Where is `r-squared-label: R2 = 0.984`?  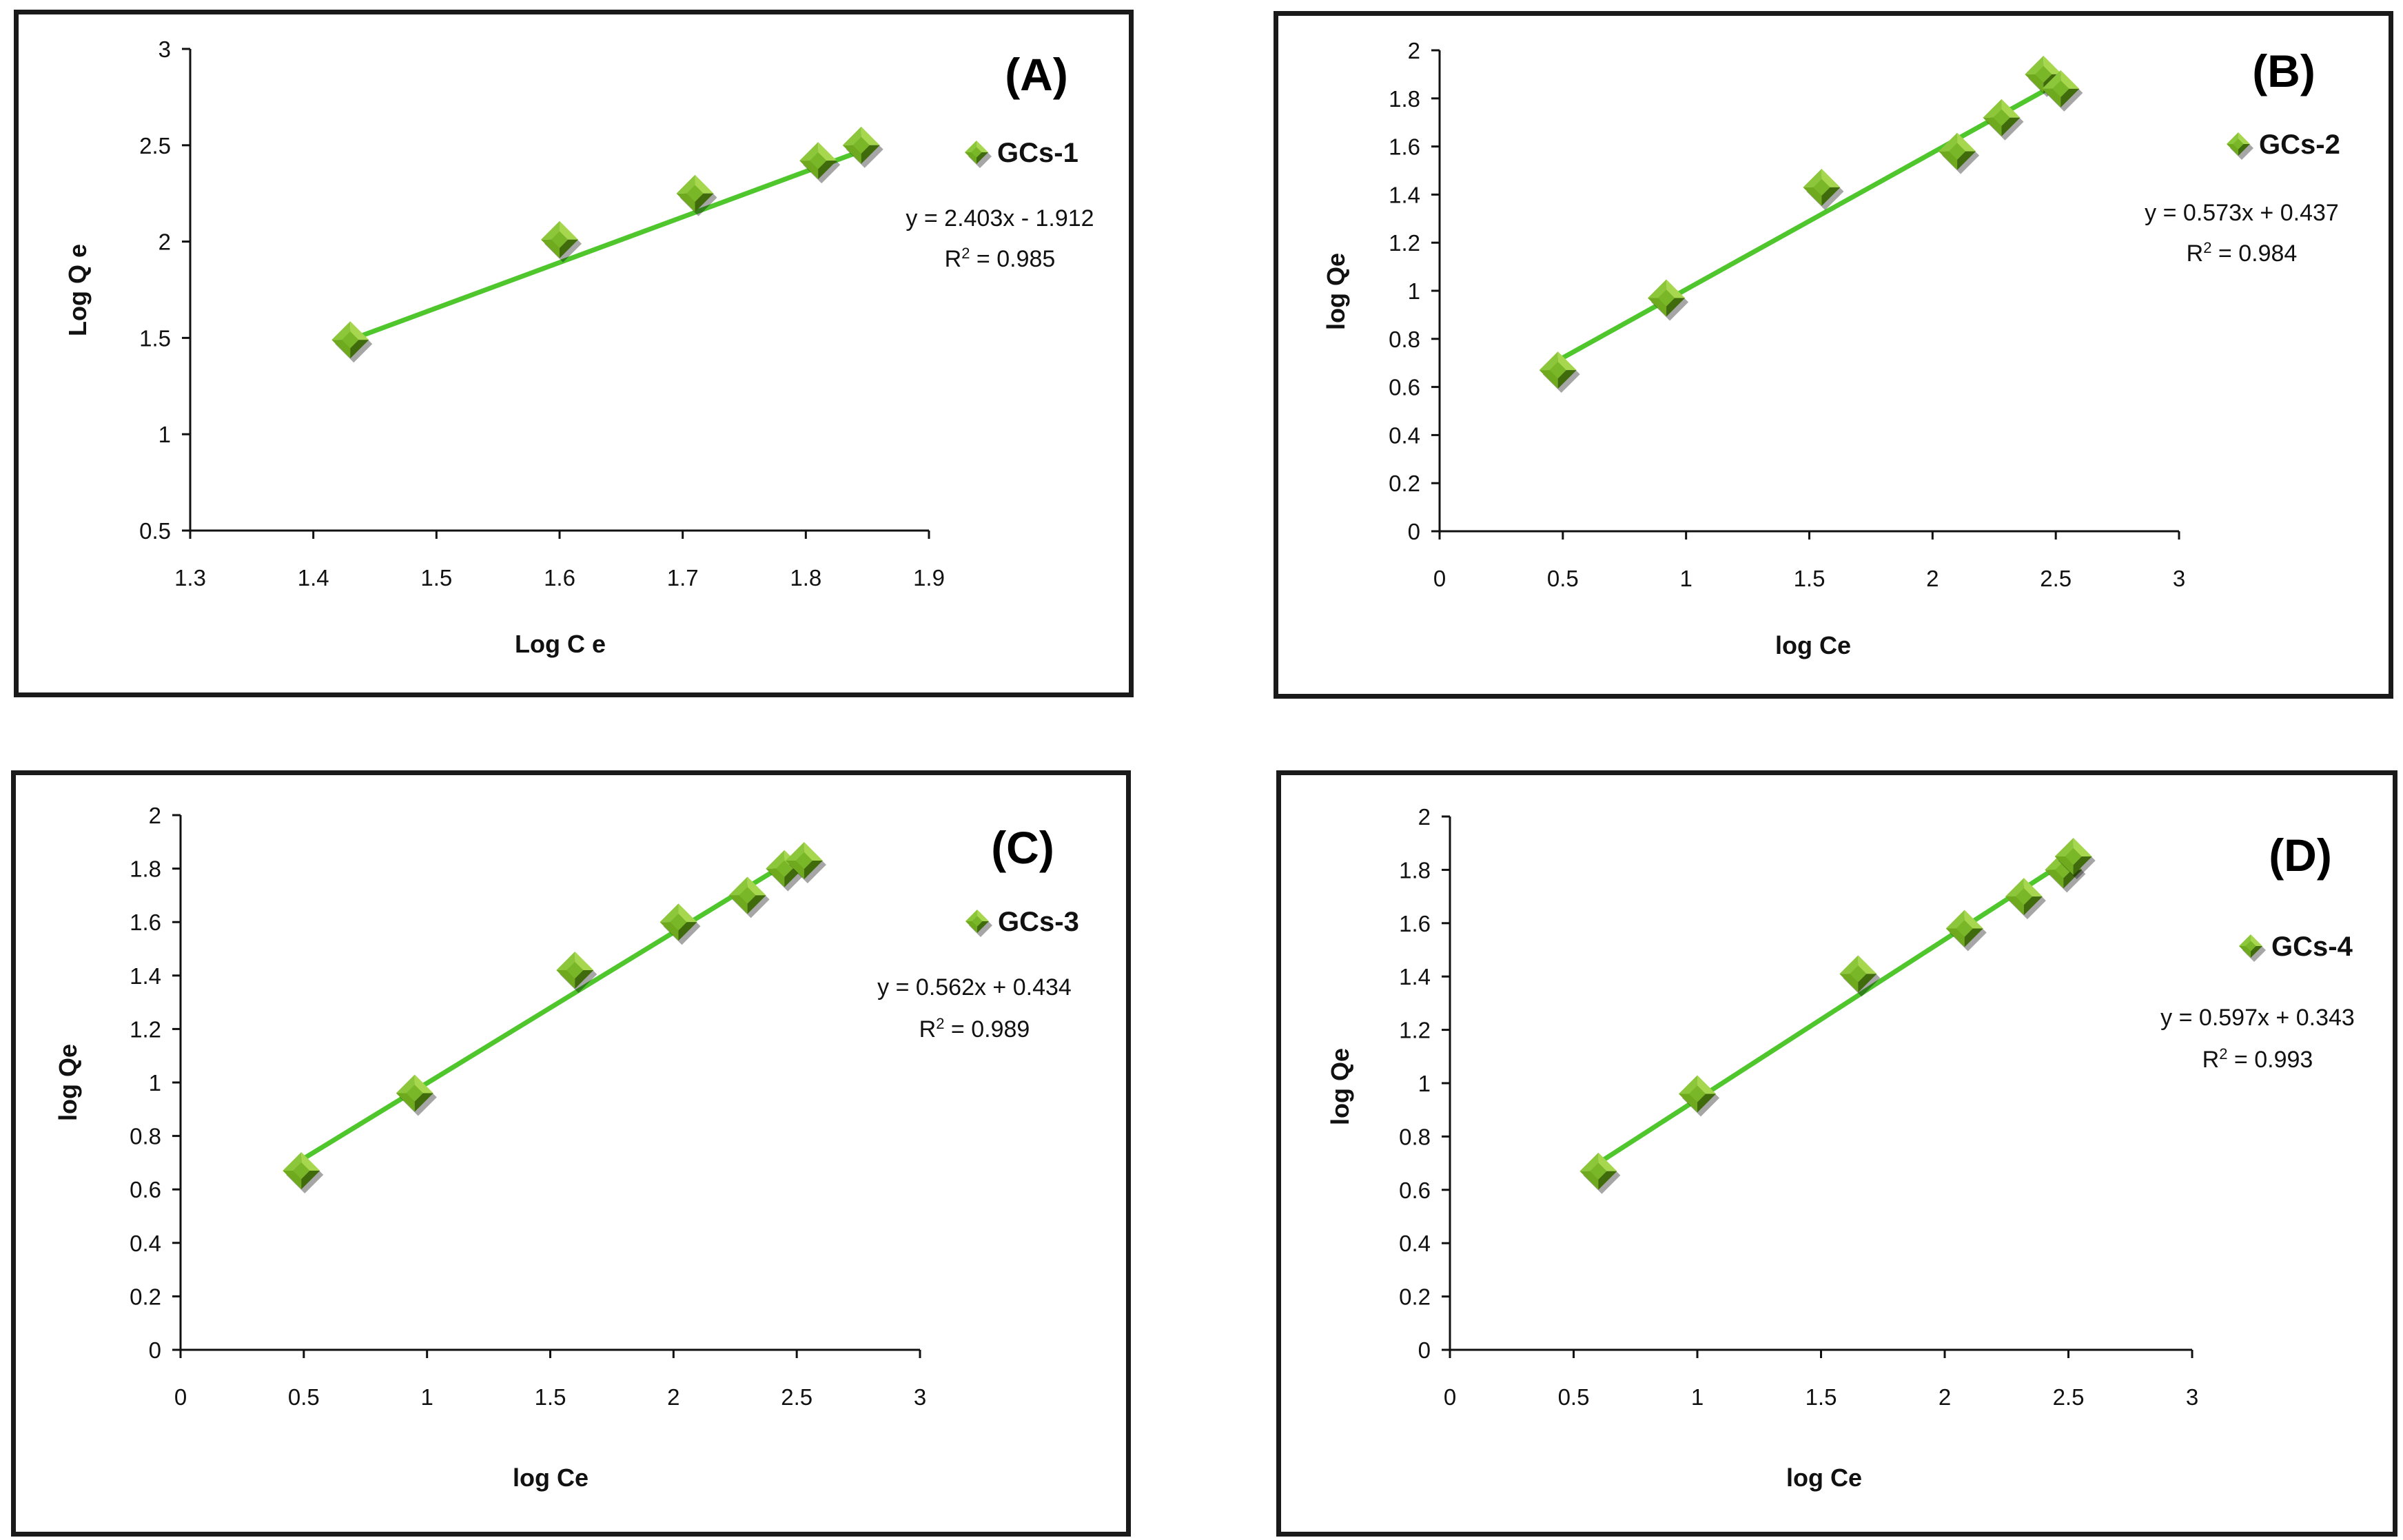 r-squared-label: R2 = 0.984 is located at coordinates (2242, 253).